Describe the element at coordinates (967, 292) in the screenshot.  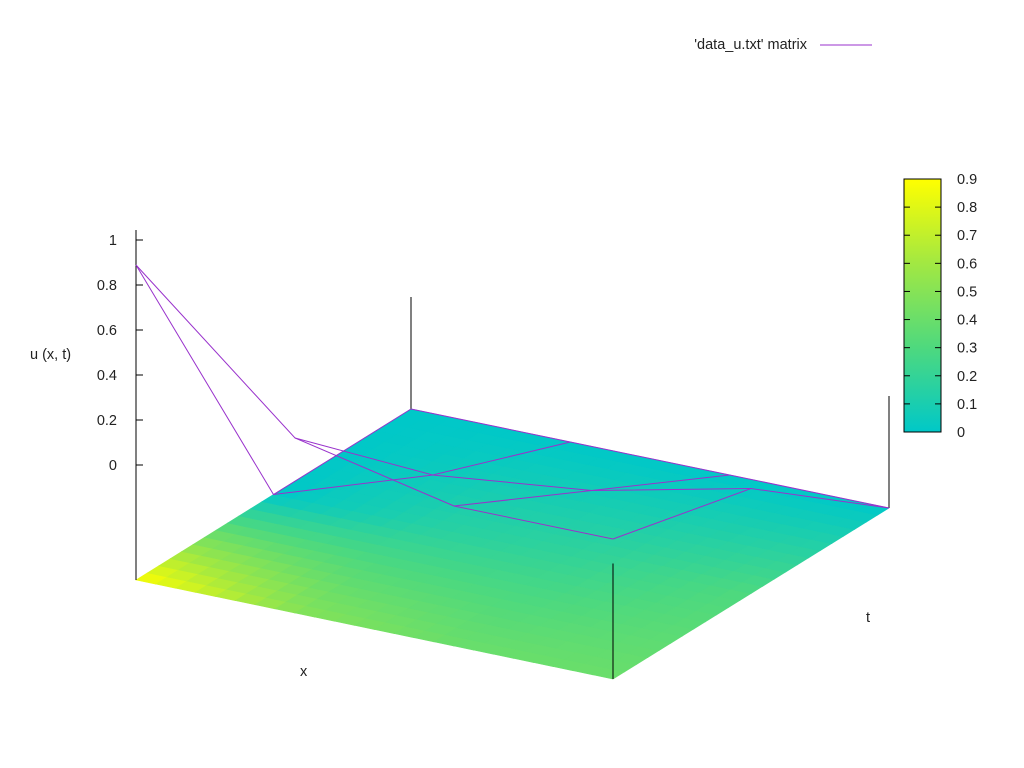
I see `colorbar-tick-label: 0.5` at that location.